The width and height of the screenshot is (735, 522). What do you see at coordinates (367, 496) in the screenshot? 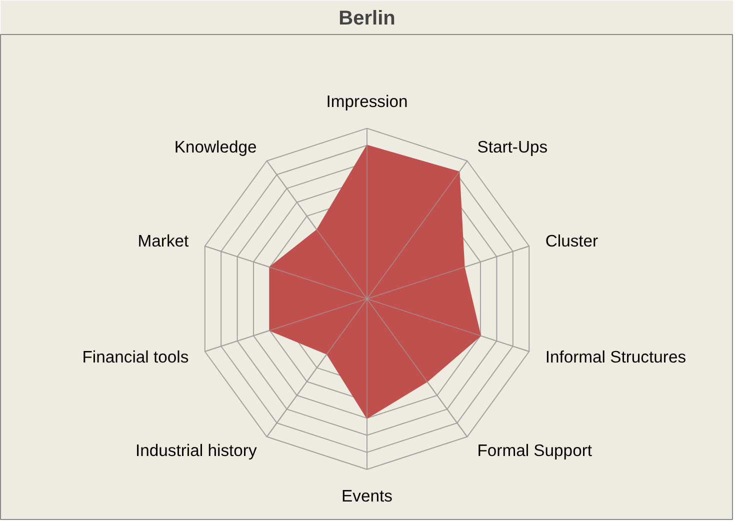
I see `spoke-label: Events` at bounding box center [367, 496].